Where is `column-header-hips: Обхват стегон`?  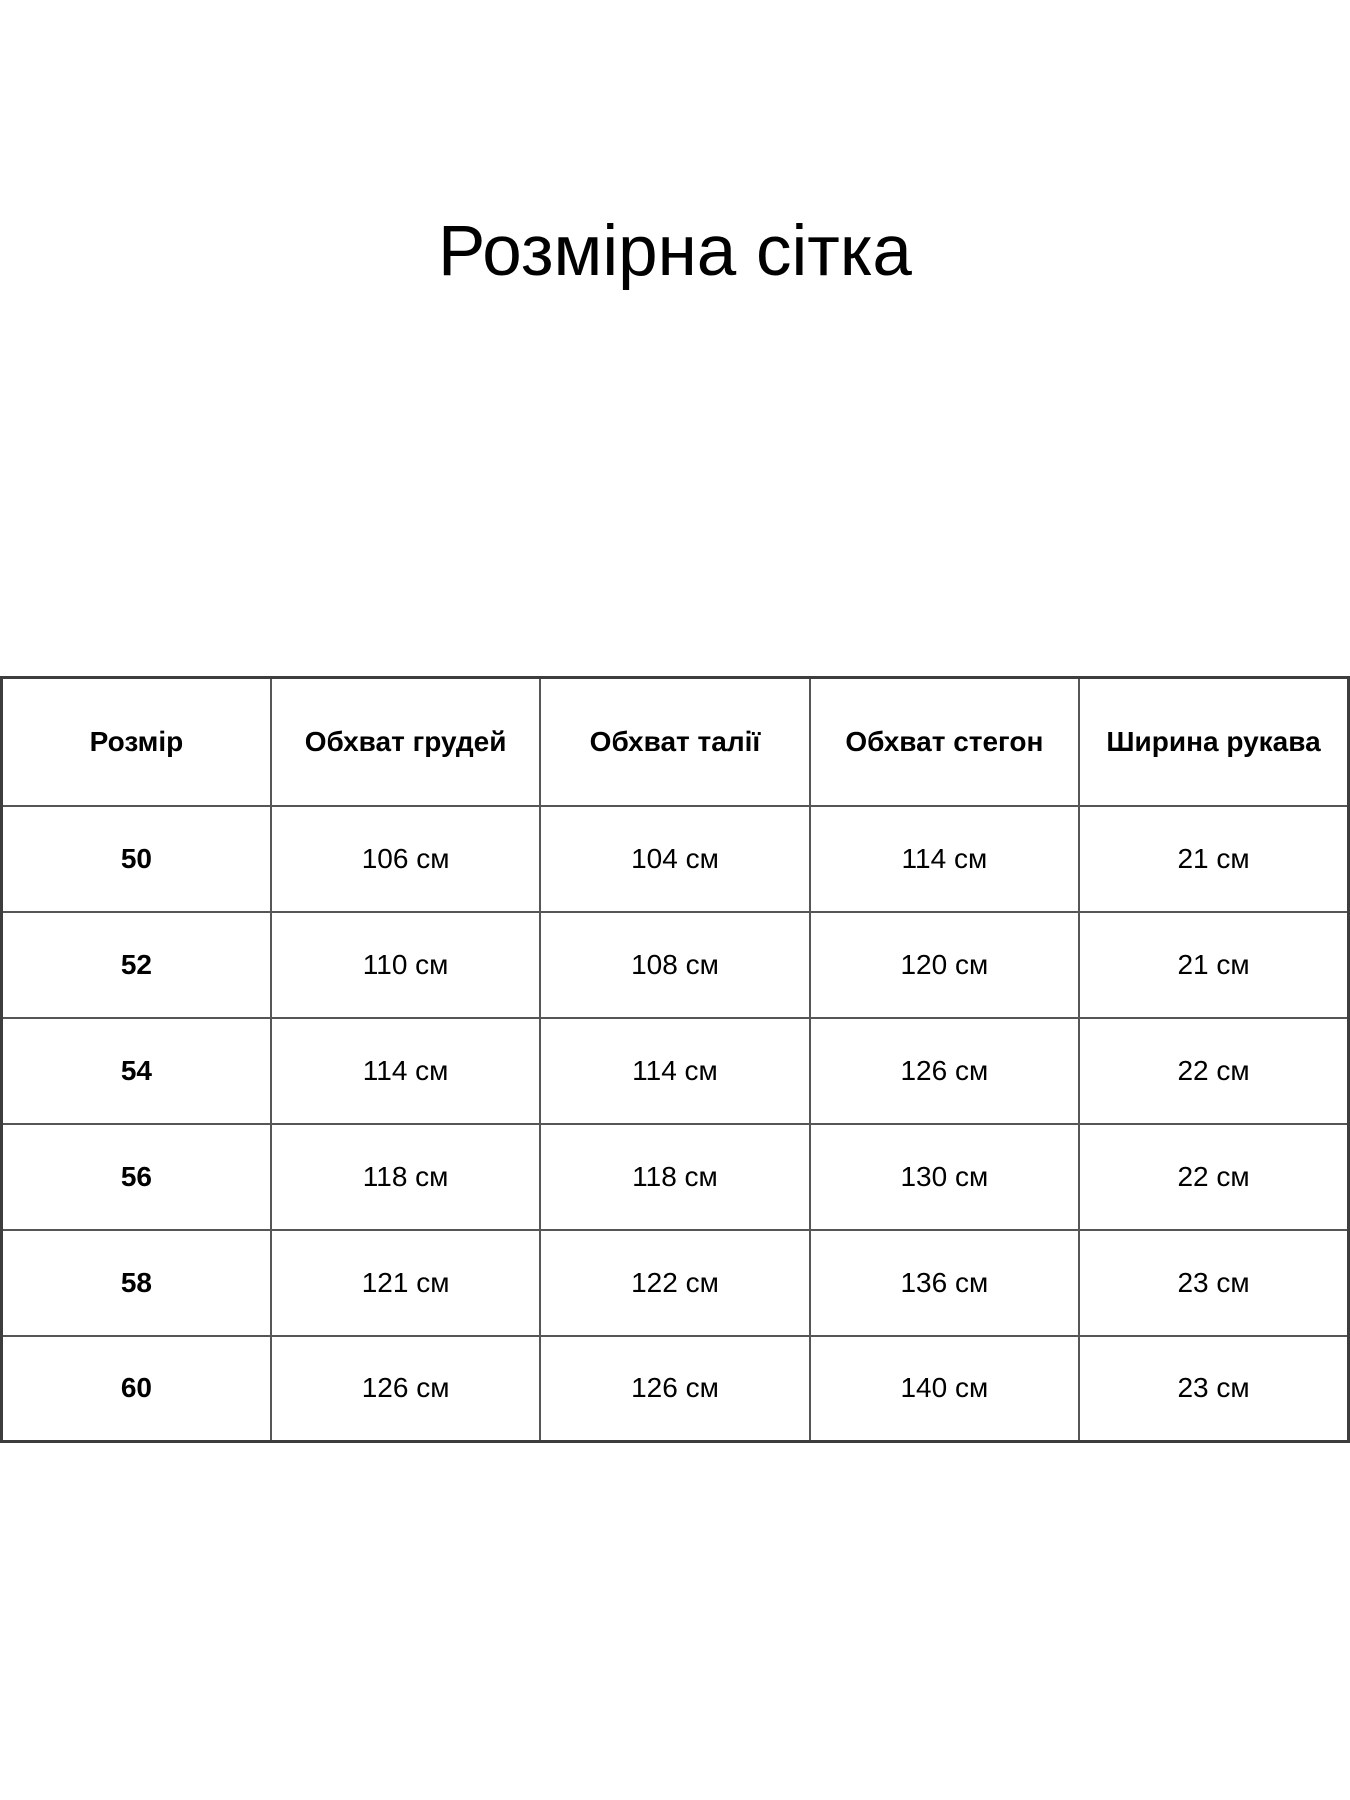
column-header-hips: Обхват стегон is located at coordinates (944, 741).